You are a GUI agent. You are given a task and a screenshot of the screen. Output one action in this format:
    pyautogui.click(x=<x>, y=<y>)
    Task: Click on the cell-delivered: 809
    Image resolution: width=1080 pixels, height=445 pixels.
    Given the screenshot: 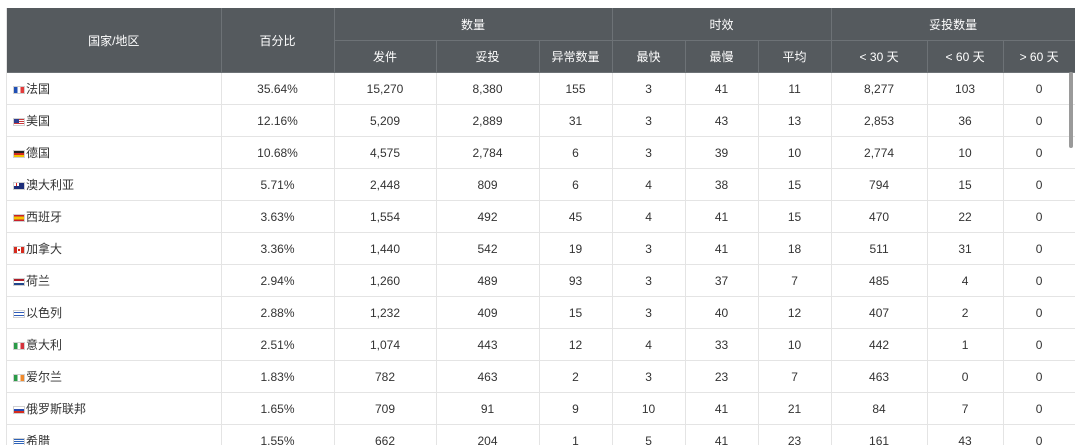 What is the action you would take?
    pyautogui.click(x=488, y=184)
    